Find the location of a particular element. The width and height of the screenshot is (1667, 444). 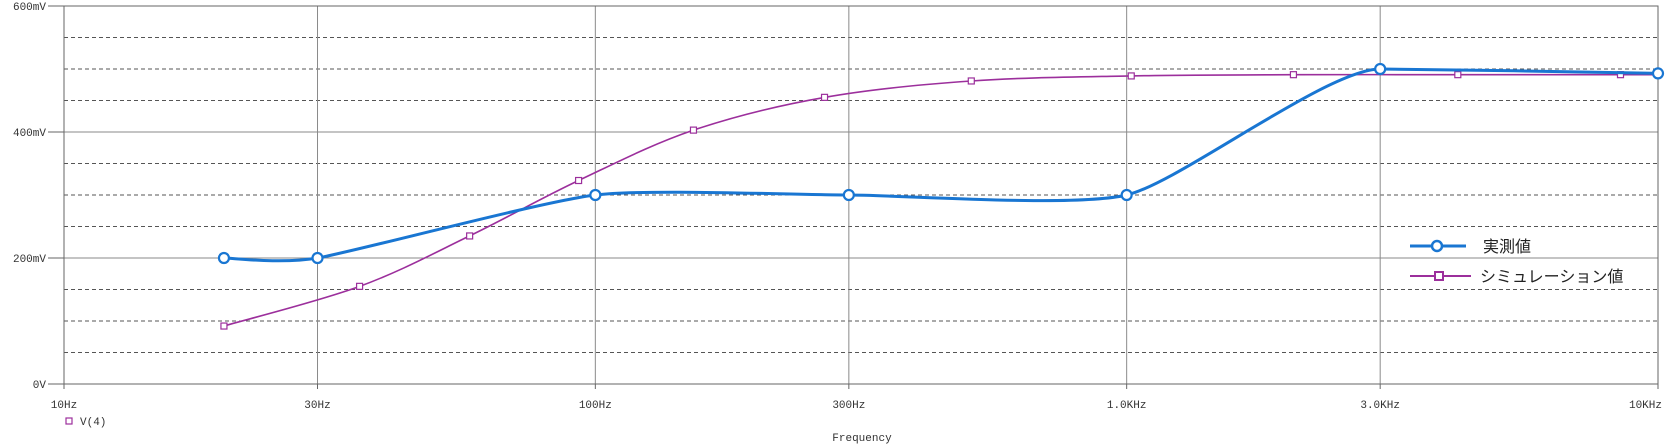

legend-square-marker-icon is located at coordinates (1439, 276).